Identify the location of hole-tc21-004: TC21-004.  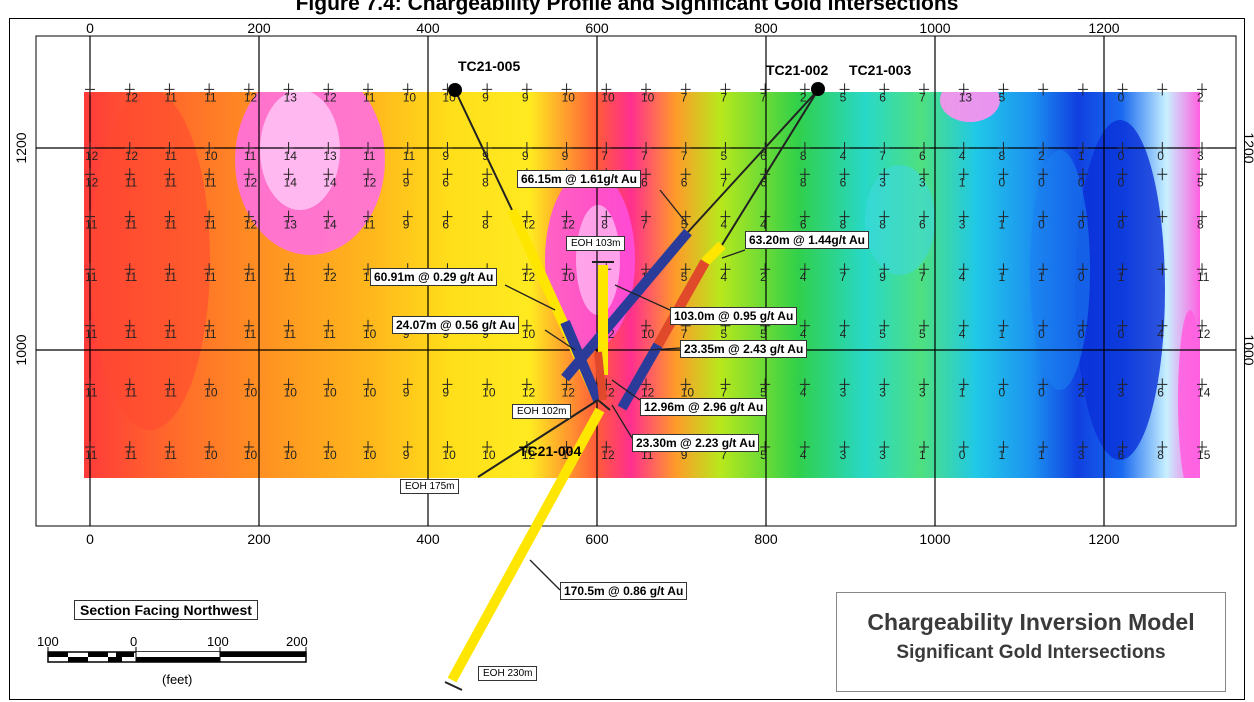
(550, 451).